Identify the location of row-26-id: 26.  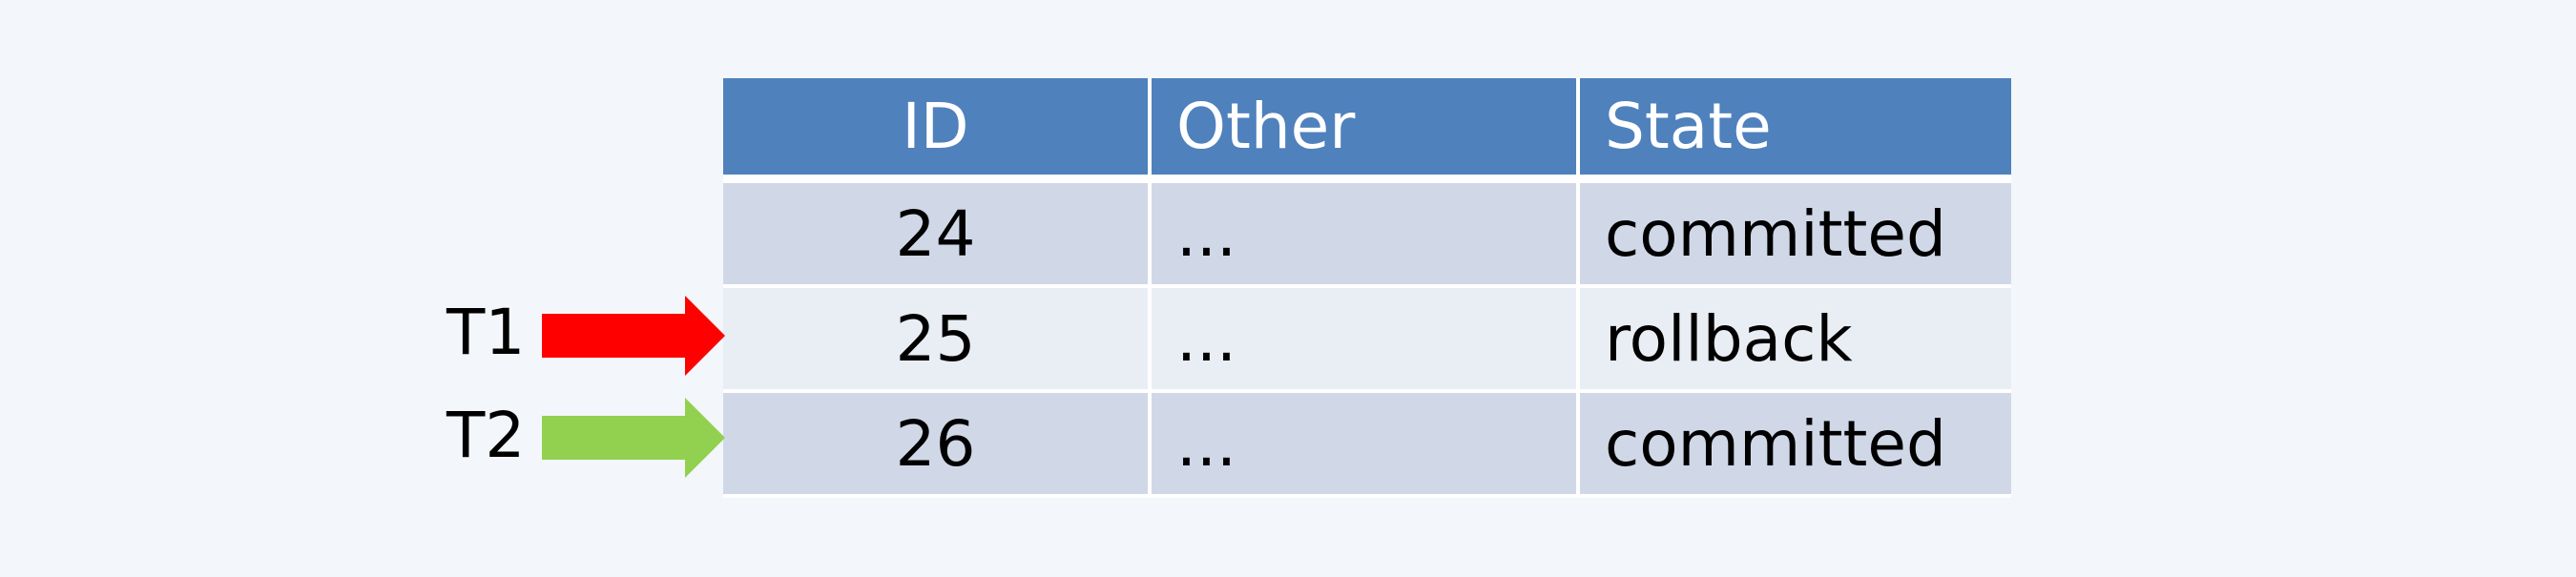
(937, 445).